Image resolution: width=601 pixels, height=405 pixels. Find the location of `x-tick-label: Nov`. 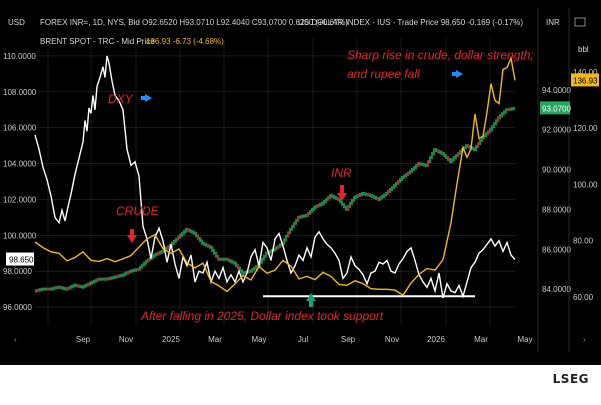

x-tick-label: Nov is located at coordinates (126, 339).